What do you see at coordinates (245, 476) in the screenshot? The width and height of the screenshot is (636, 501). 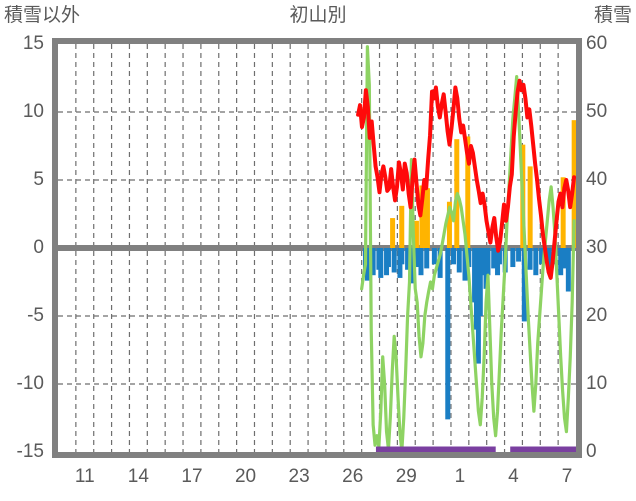 I see `x-tick-3: 20` at bounding box center [245, 476].